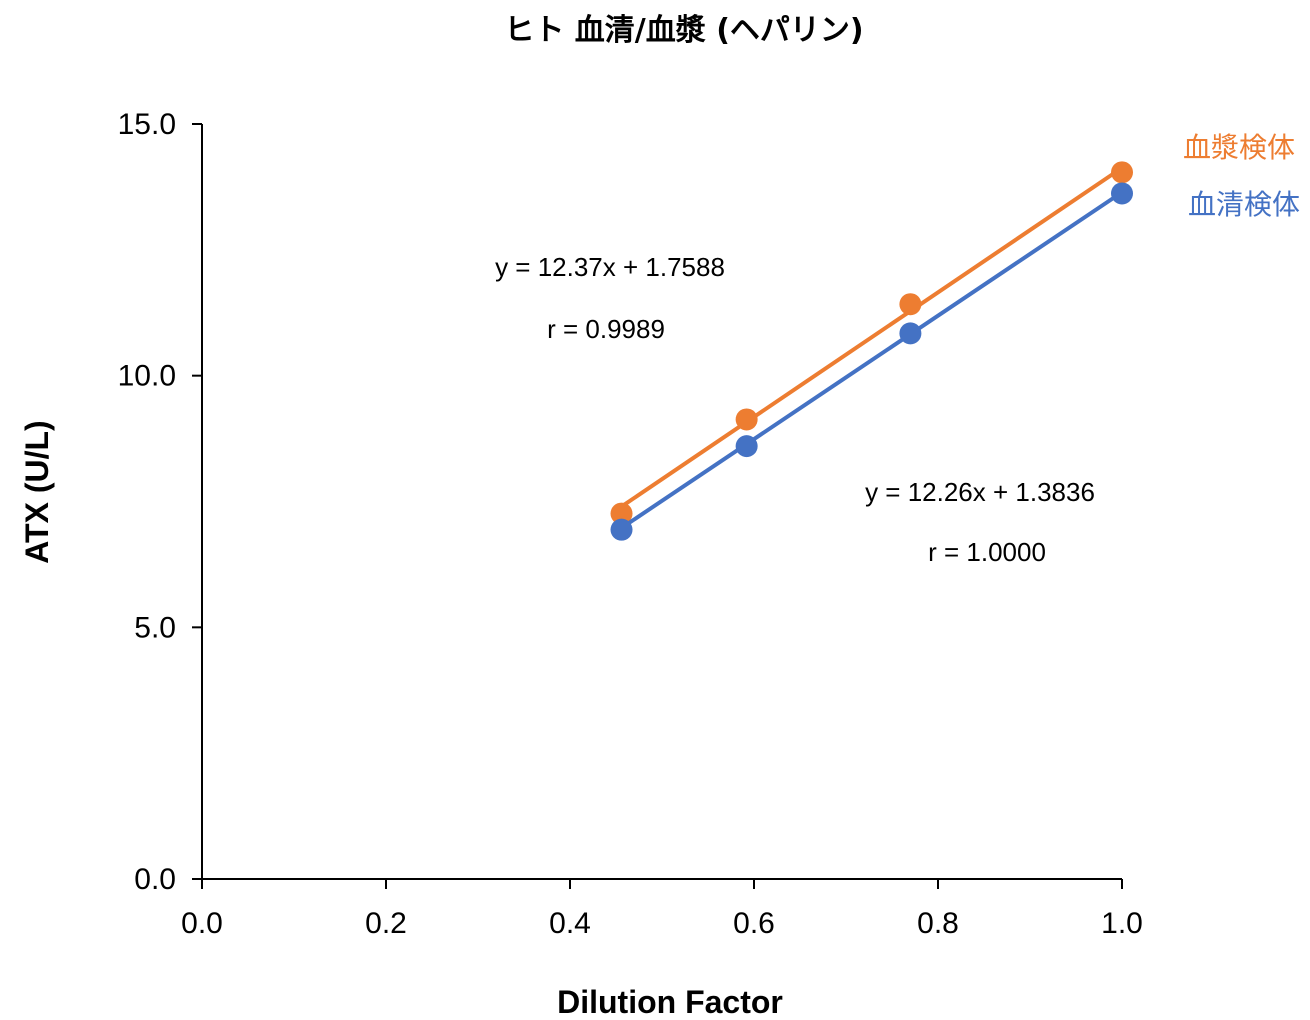  I want to click on y-tick-label: 10.0, so click(147, 376).